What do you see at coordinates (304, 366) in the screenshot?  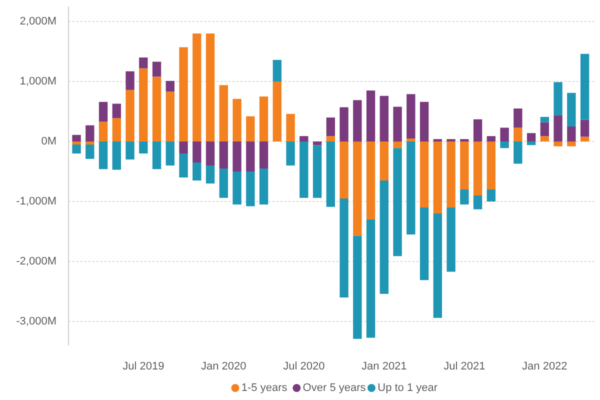 I see `x-tick-label: Jul 2020` at bounding box center [304, 366].